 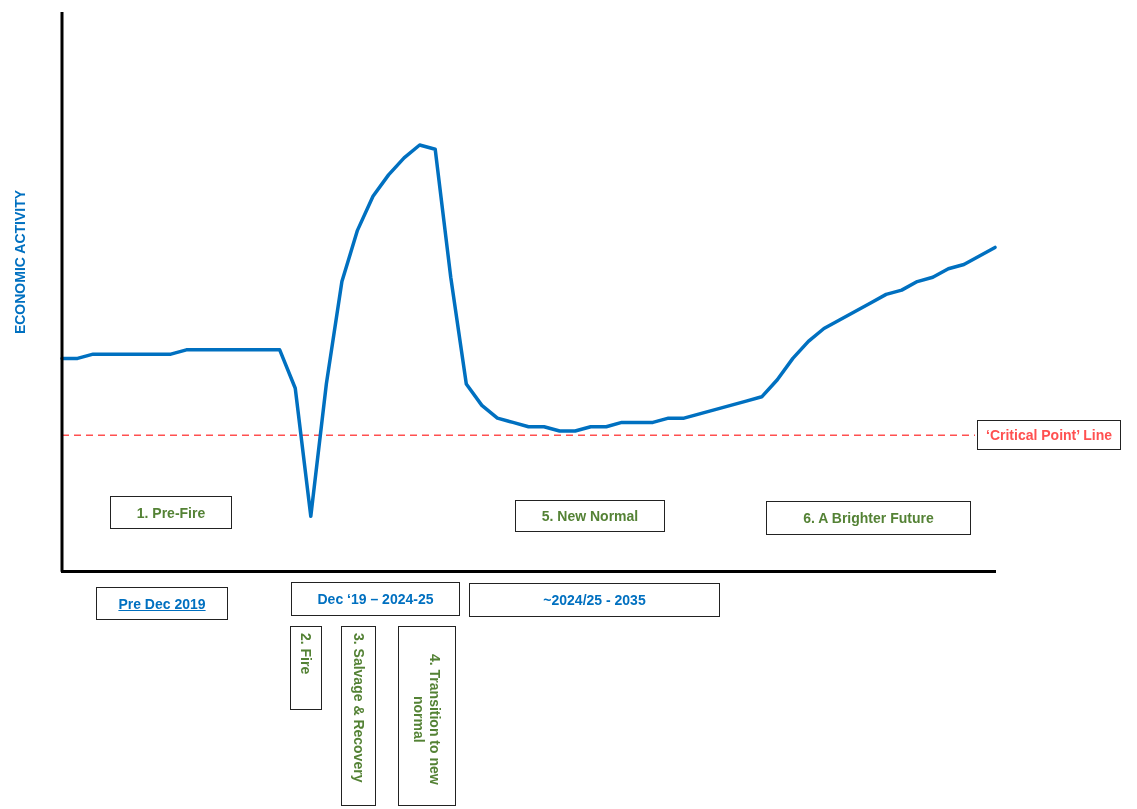 What do you see at coordinates (594, 600) in the screenshot?
I see `text-frame: ~2024/25 - 2035` at bounding box center [594, 600].